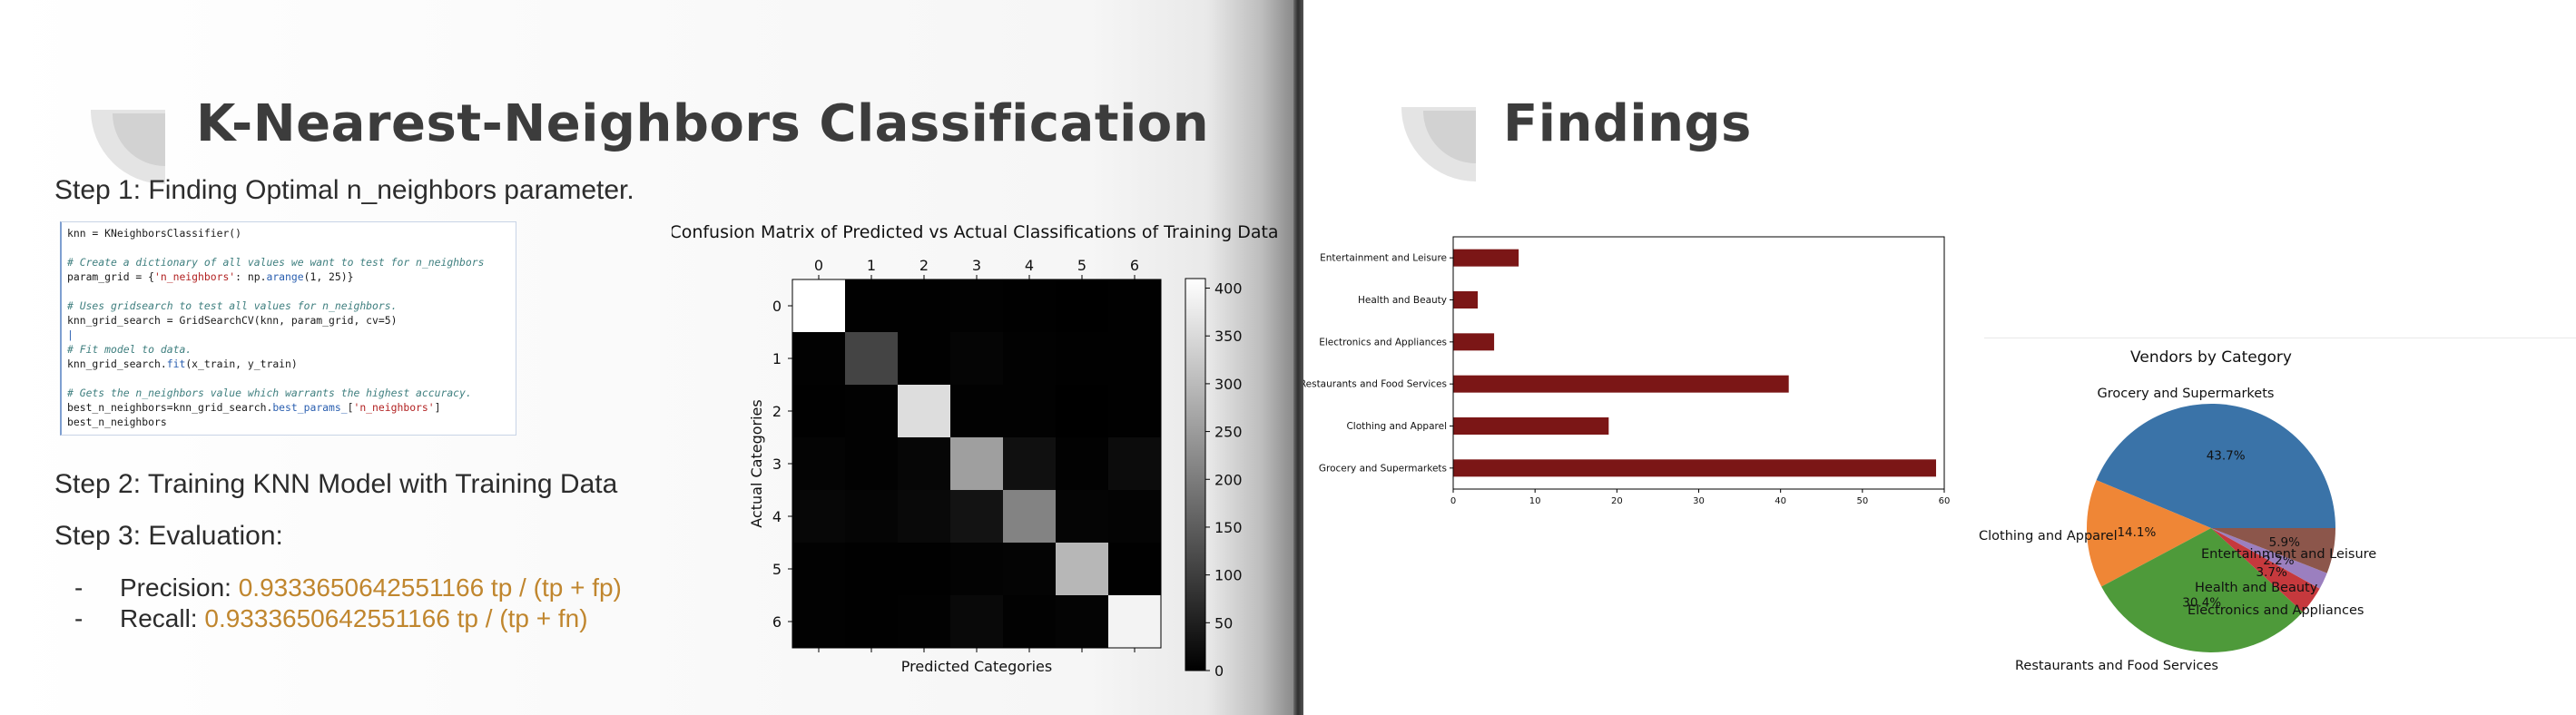 The width and height of the screenshot is (2576, 715). What do you see at coordinates (291, 335) in the screenshot?
I see `code-line: |` at bounding box center [291, 335].